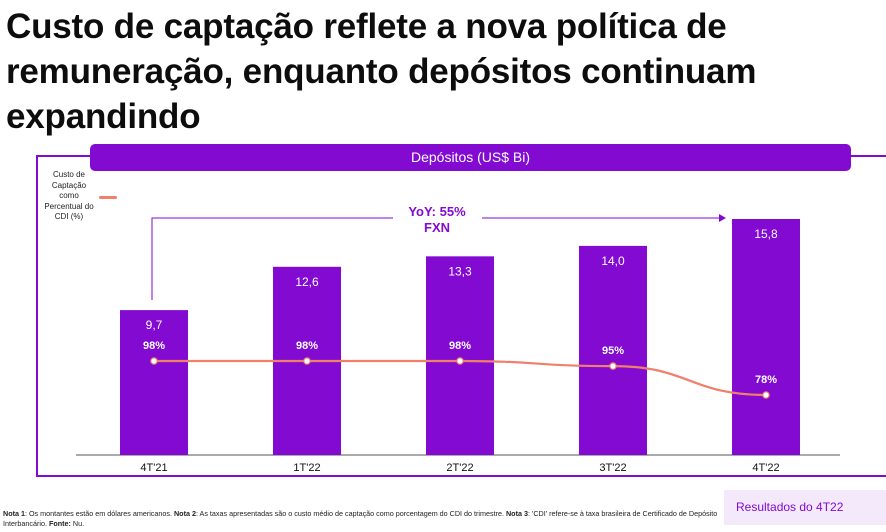 The width and height of the screenshot is (886, 532). What do you see at coordinates (437, 227) in the screenshot?
I see `yoy-sublabel: FXN` at bounding box center [437, 227].